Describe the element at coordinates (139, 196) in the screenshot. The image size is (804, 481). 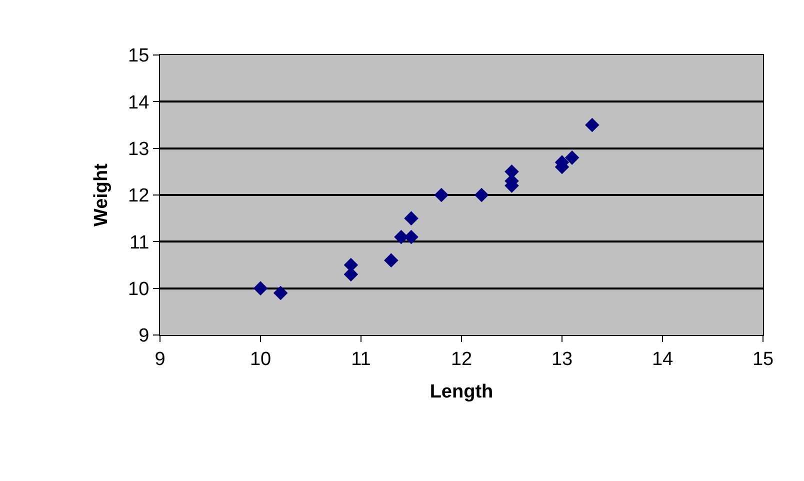
I see `y-tick-label: 12` at that location.